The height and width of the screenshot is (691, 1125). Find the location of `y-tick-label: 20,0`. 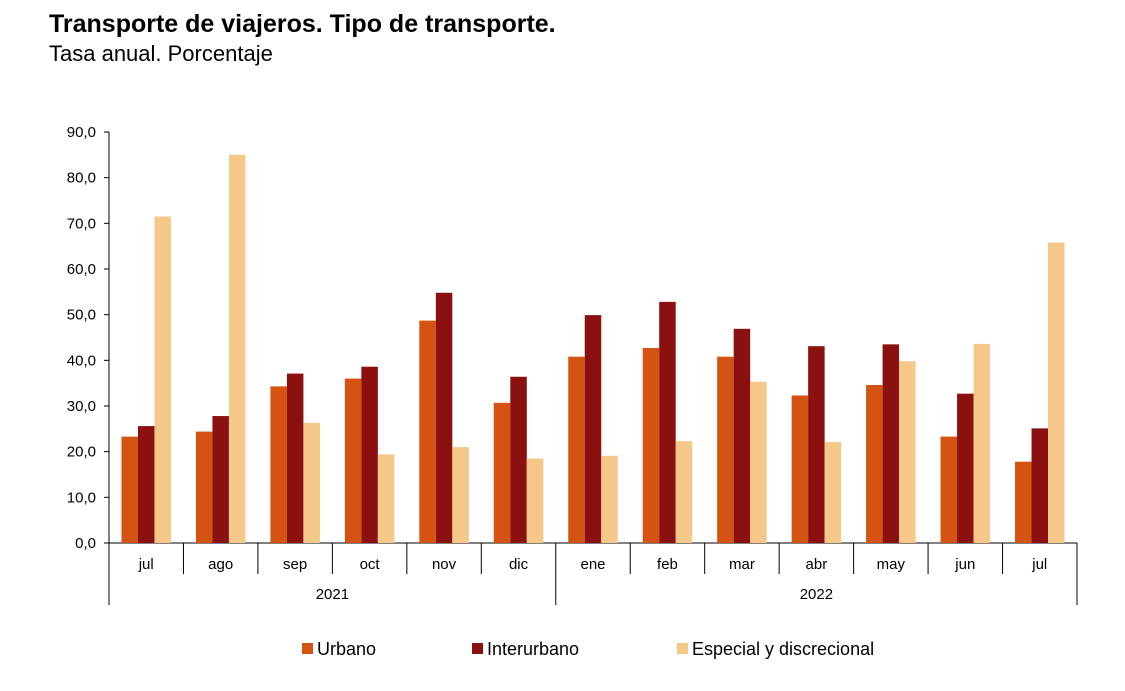

y-tick-label: 20,0 is located at coordinates (81, 452).